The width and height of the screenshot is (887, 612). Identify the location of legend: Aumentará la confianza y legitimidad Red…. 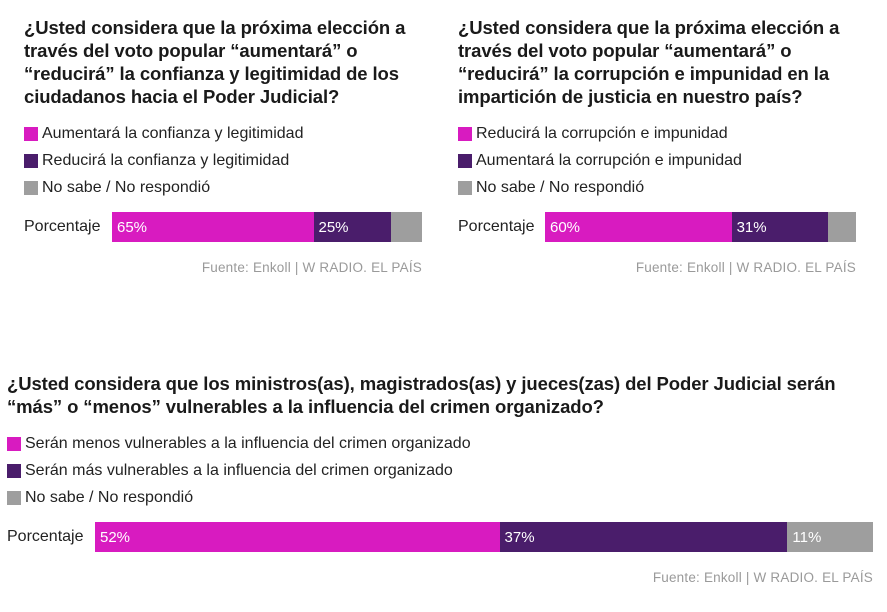
(223, 160).